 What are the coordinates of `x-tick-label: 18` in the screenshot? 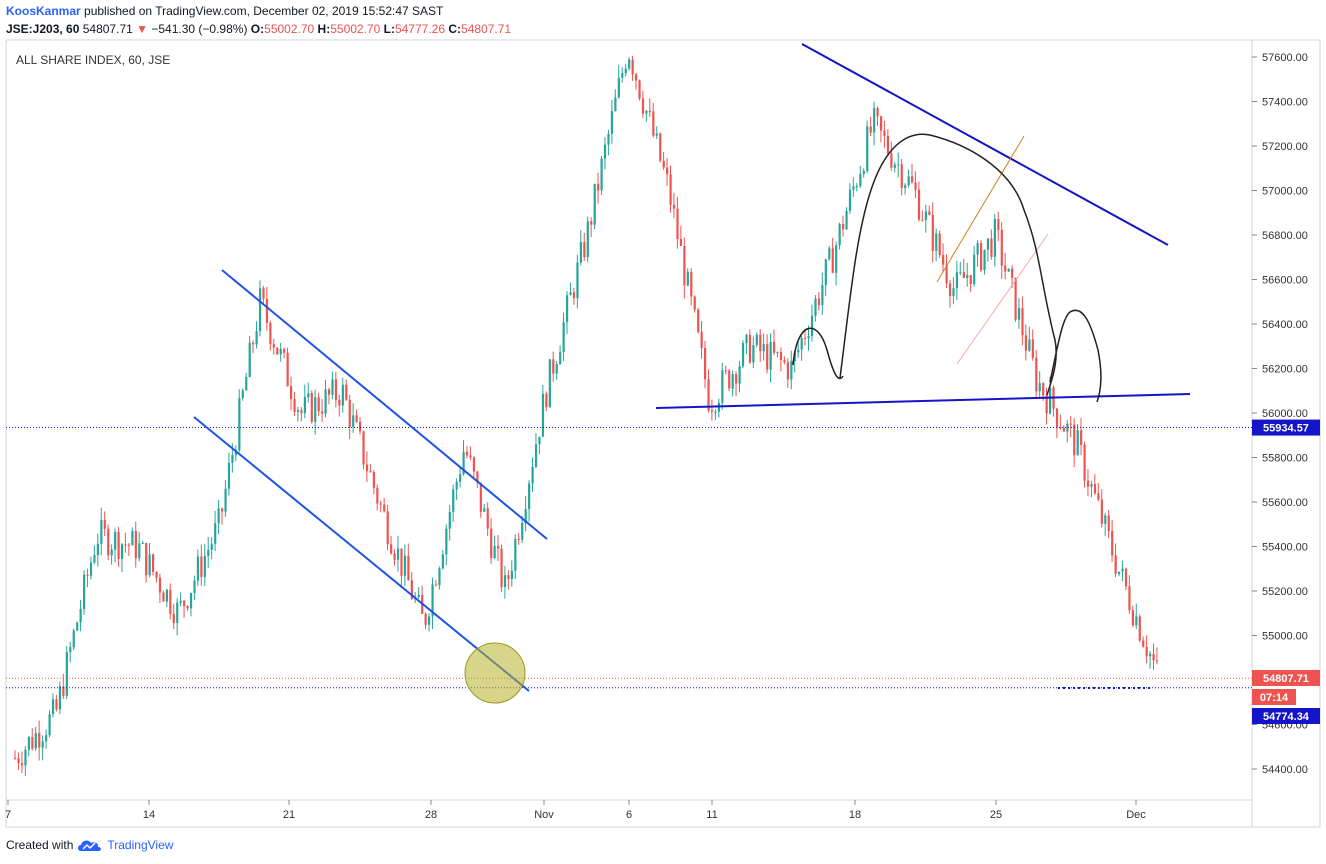 It's located at (855, 815).